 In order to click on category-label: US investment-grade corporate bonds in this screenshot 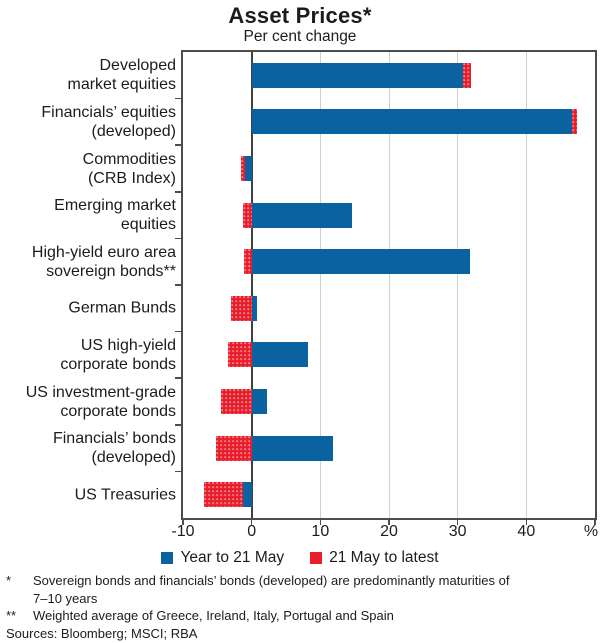, I will do `click(88, 402)`.